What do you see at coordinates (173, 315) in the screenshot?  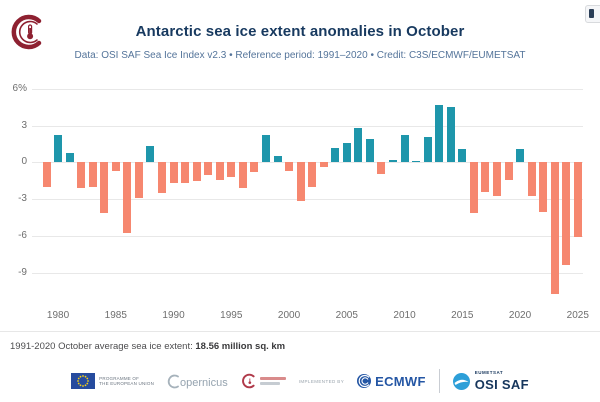 I see `x-tick-1990: 1990` at bounding box center [173, 315].